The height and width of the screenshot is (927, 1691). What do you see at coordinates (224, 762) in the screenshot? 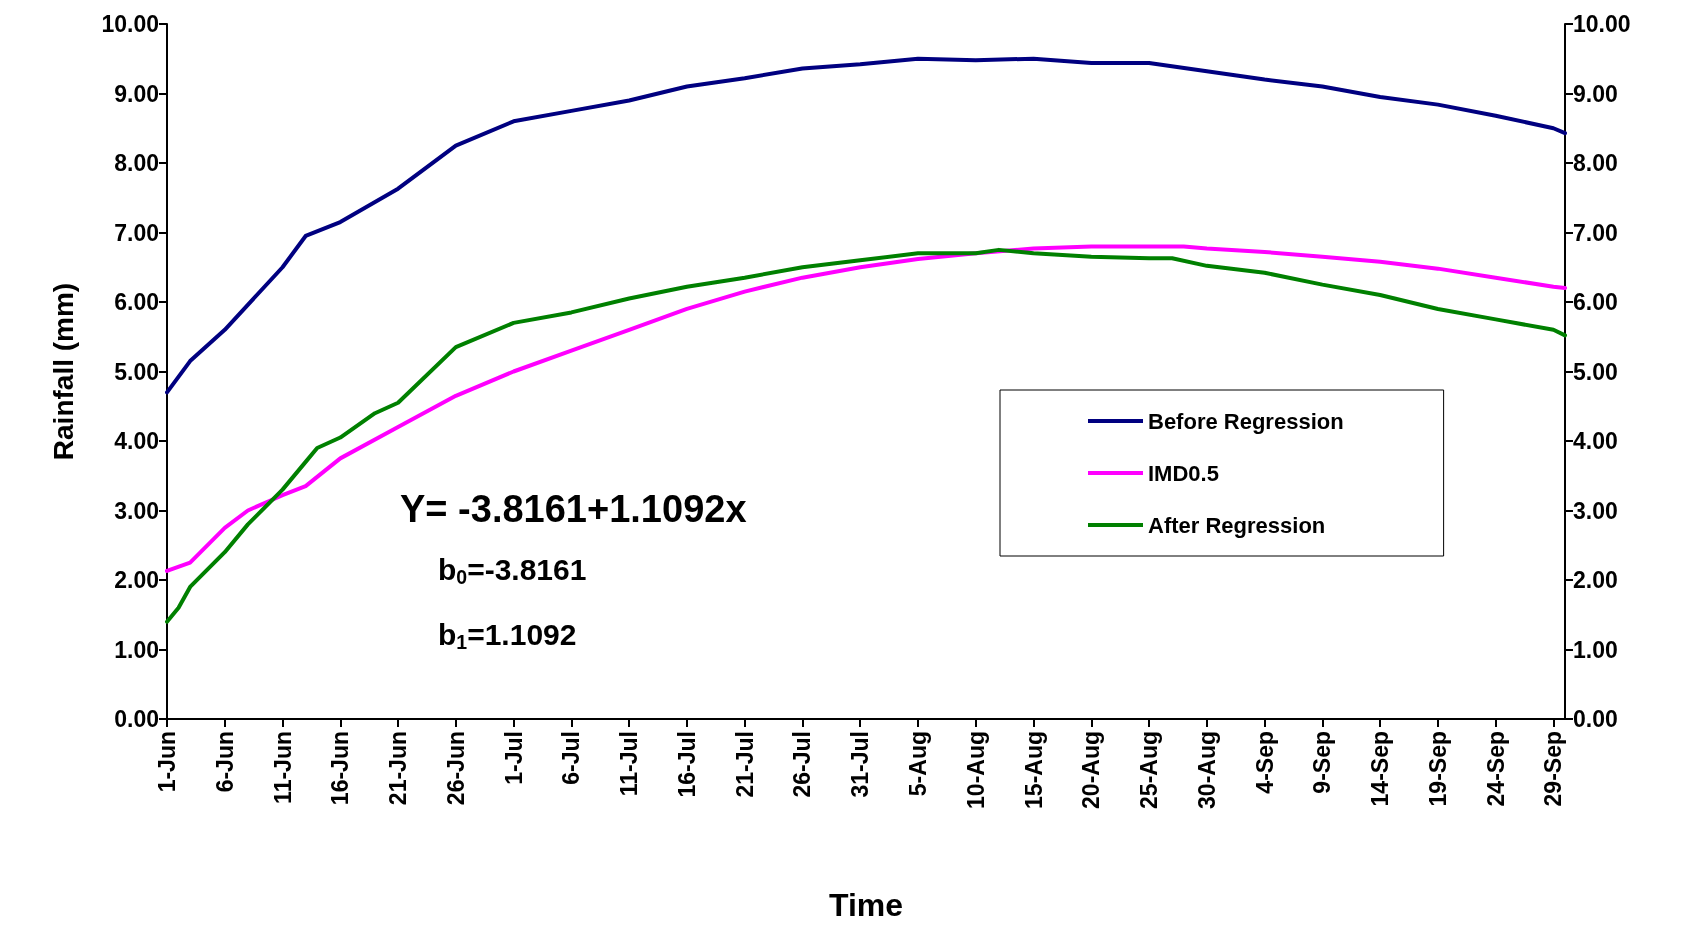
I see `x-tick-label: 6-Jun` at bounding box center [224, 762].